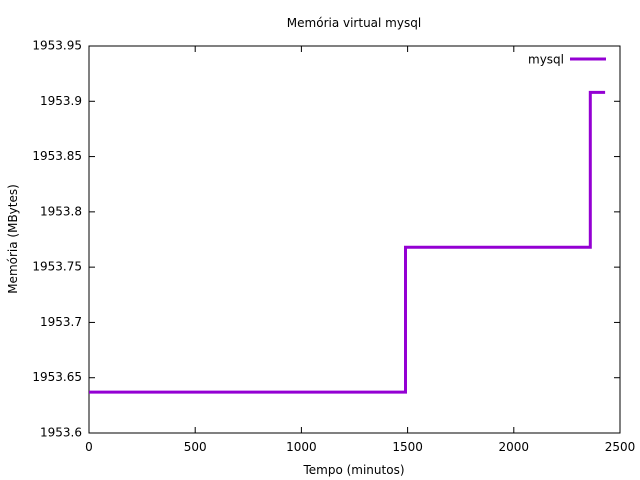 The height and width of the screenshot is (480, 640). What do you see at coordinates (195, 447) in the screenshot?
I see `x-tick-label: 500` at bounding box center [195, 447].